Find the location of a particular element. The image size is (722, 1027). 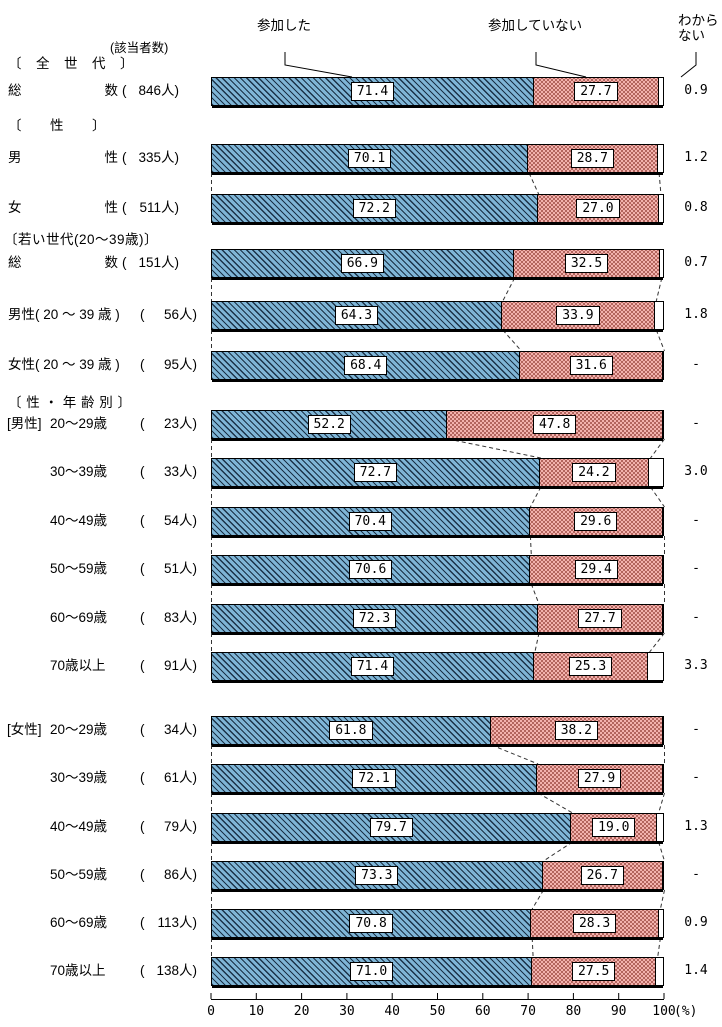

bar-row: 71.4 25.3 is located at coordinates (437, 666).